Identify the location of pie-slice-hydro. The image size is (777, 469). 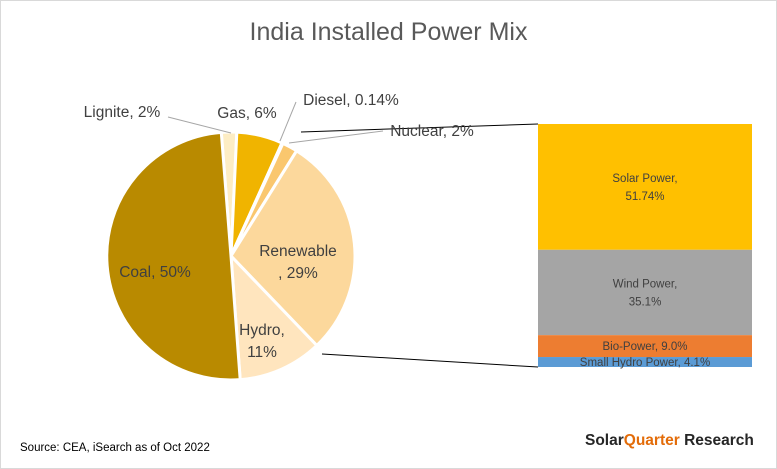
(274, 318).